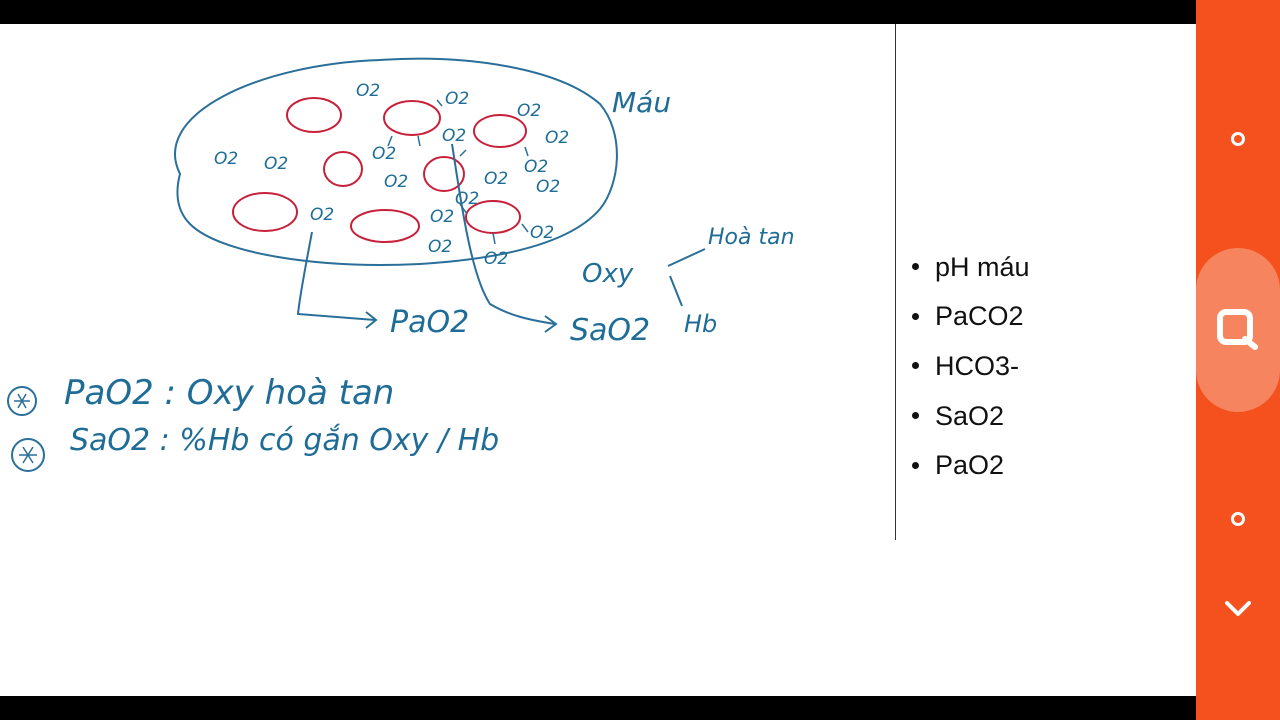 This screenshot has width=1280, height=720. What do you see at coordinates (969, 416) in the screenshot?
I see `bullet-item: SaO2` at bounding box center [969, 416].